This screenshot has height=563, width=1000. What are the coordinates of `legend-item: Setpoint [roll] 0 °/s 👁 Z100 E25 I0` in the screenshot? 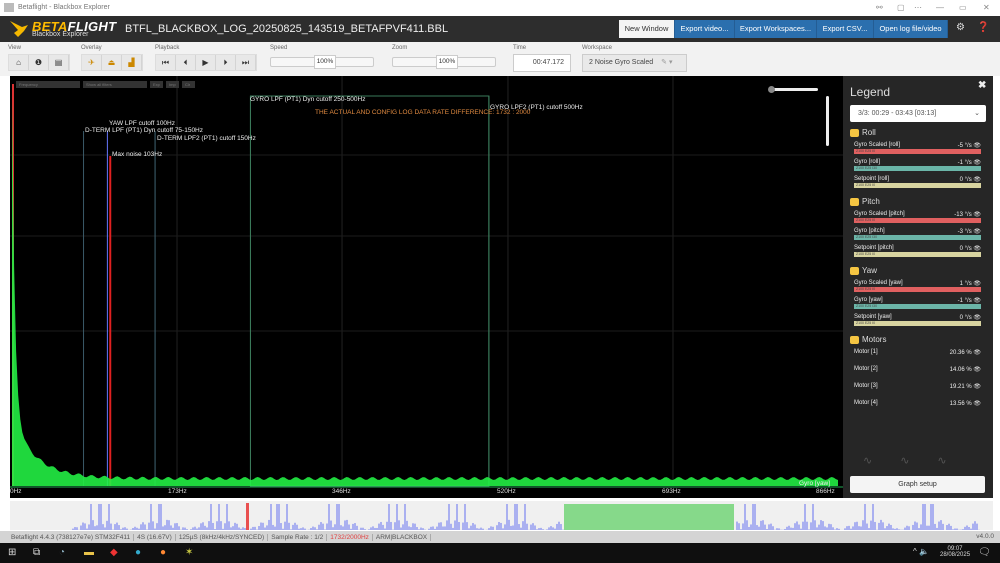 It's located at (917, 182).